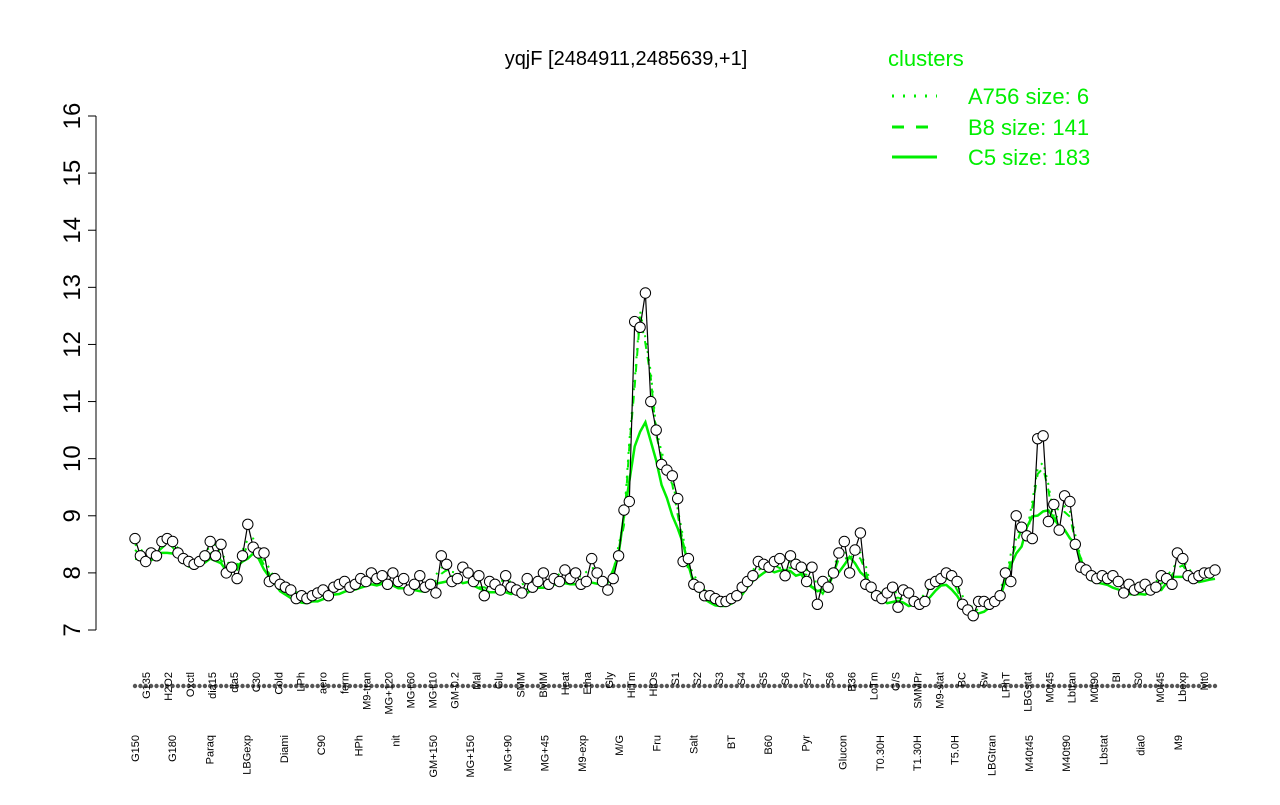 The width and height of the screenshot is (1280, 805). I want to click on x-tick-label: C90, so click(322, 745).